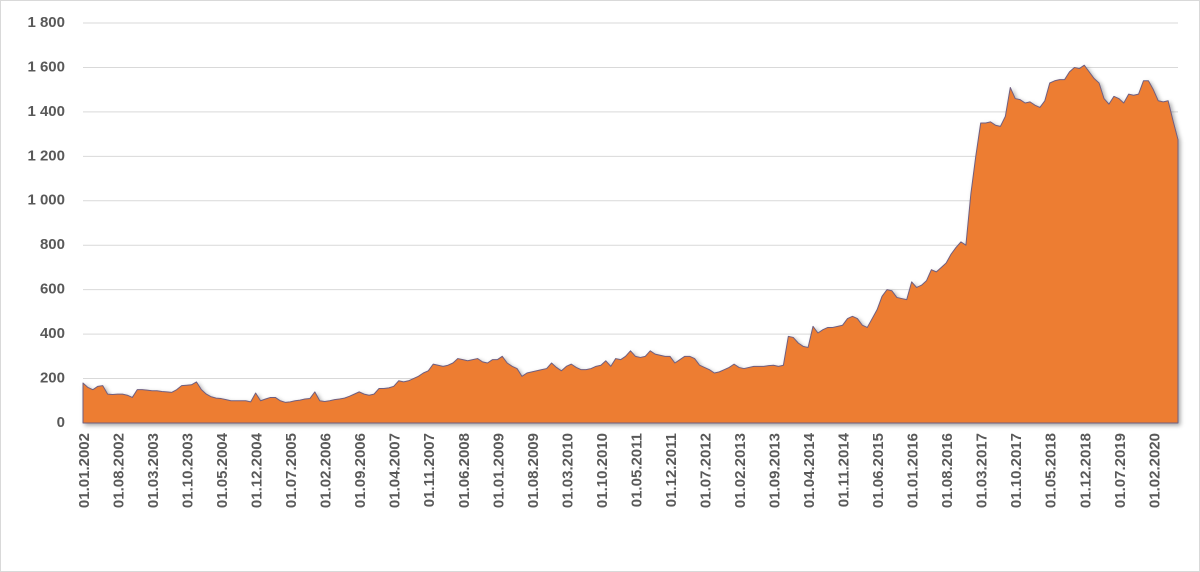 The image size is (1200, 572). Describe the element at coordinates (1085, 470) in the screenshot. I see `x-tick-label: 01.12.2018` at that location.